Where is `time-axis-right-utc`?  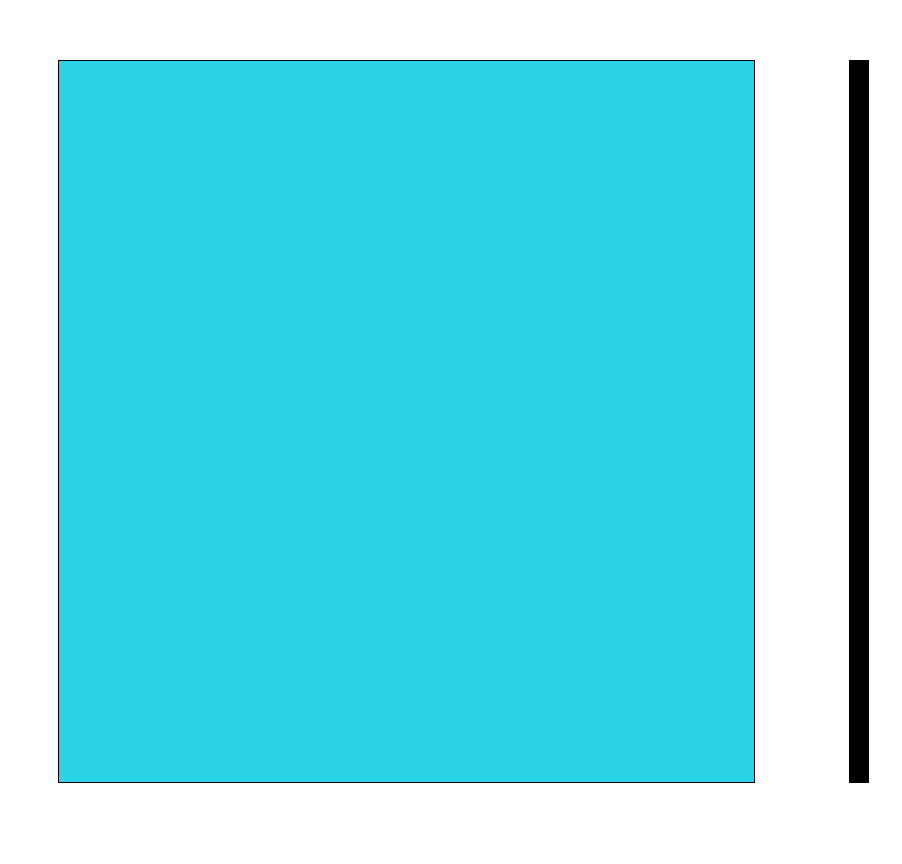
time-axis-right-utc is located at coordinates (756, 421).